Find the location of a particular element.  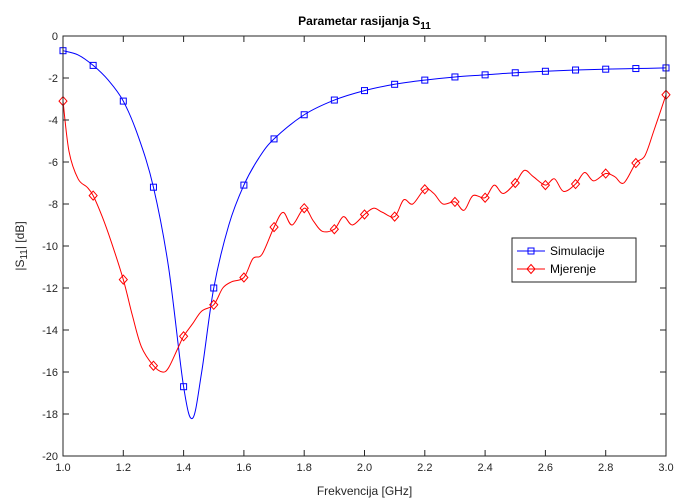

x-tick-label: 2.8 is located at coordinates (605, 468).